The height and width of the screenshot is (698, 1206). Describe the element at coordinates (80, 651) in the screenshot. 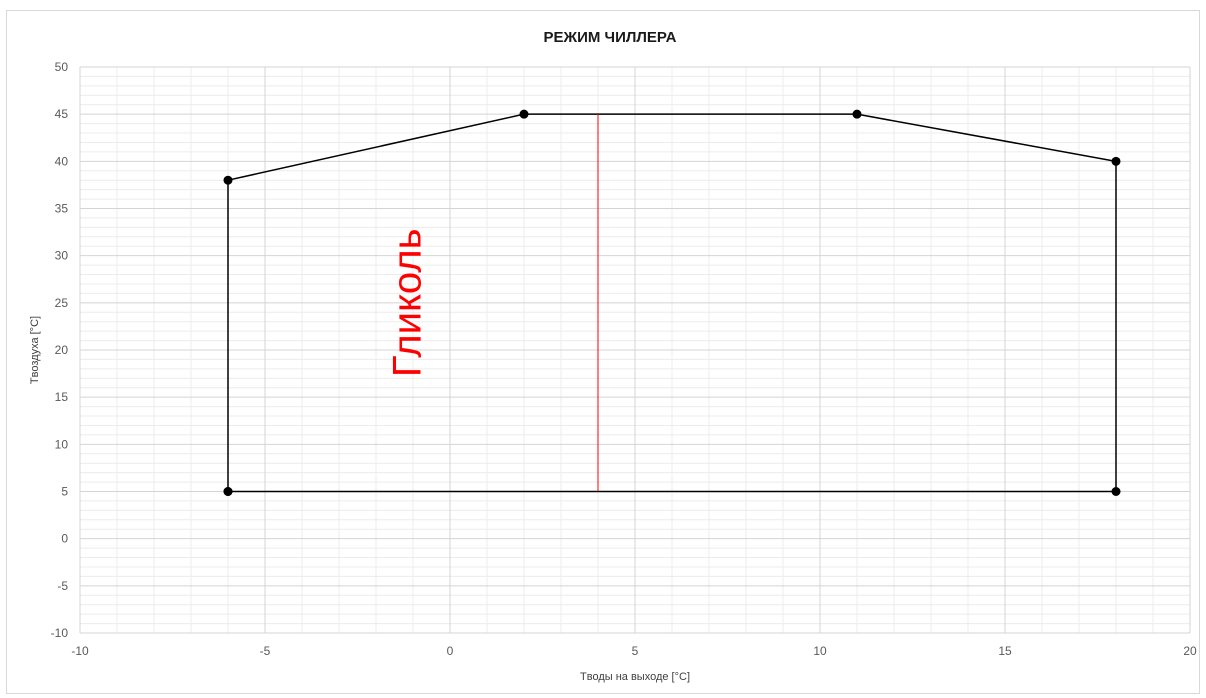

I see `x-tick-label: -10` at that location.